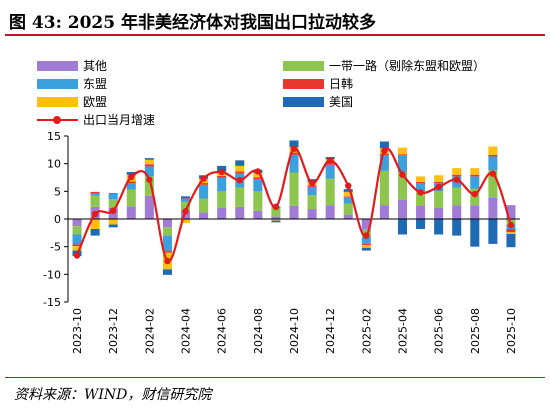  What do you see at coordinates (113, 395) in the screenshot?
I see `source-note: 资料来源：WIND，财信研究院` at bounding box center [113, 395].